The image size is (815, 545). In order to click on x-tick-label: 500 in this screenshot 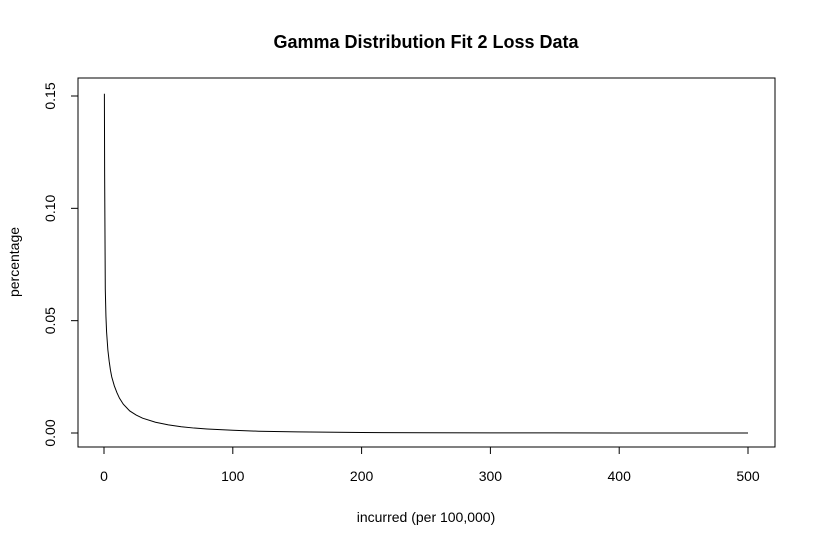, I will do `click(748, 476)`.